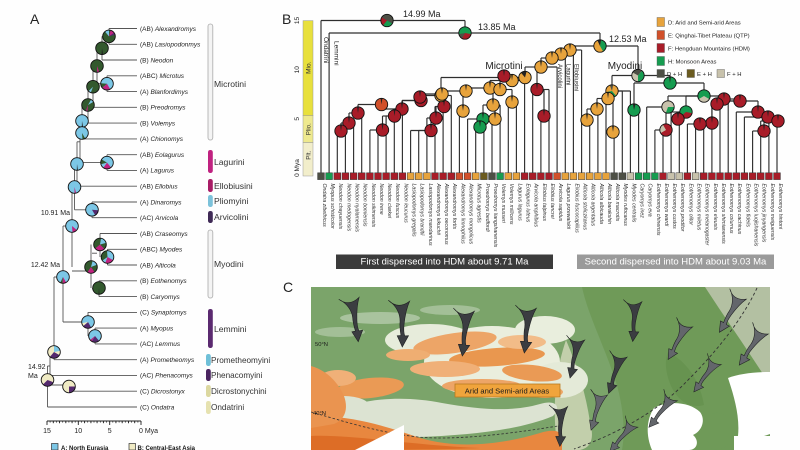 The image size is (800, 450). Describe the element at coordinates (167, 448) in the screenshot. I see `svg-text: B: Central-East Asia` at that location.